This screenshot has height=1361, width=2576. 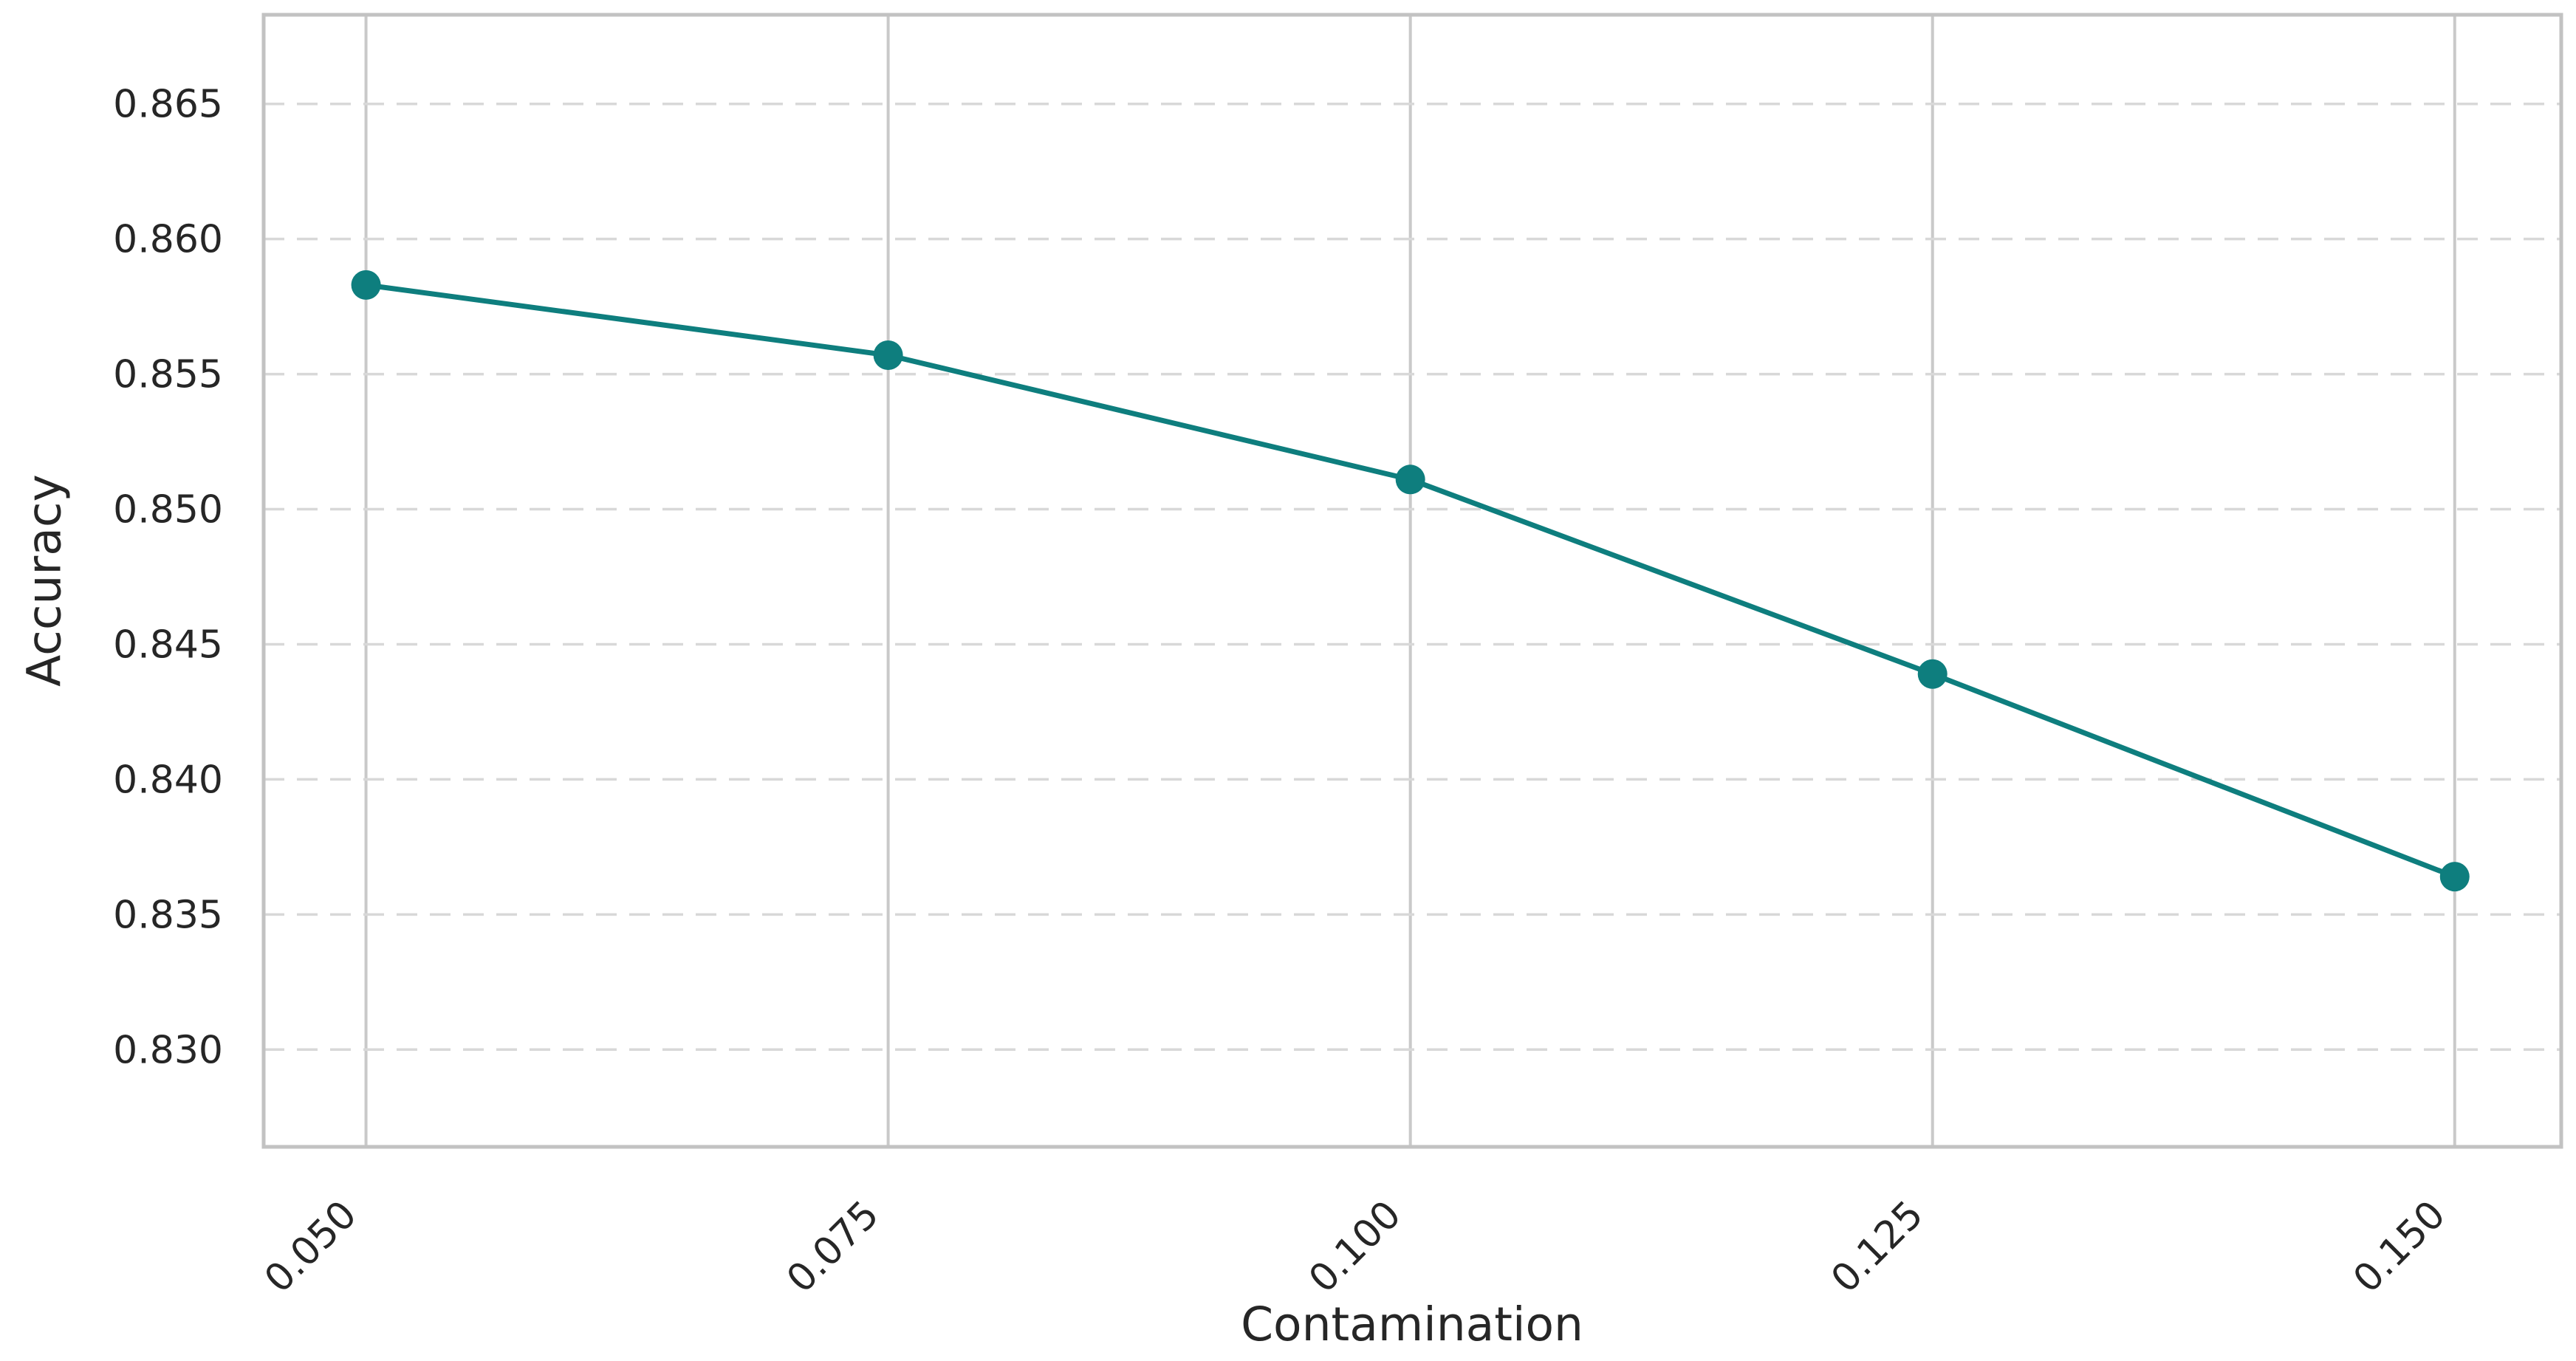 I want to click on y-tick-label: 0.835, so click(x=168, y=915).